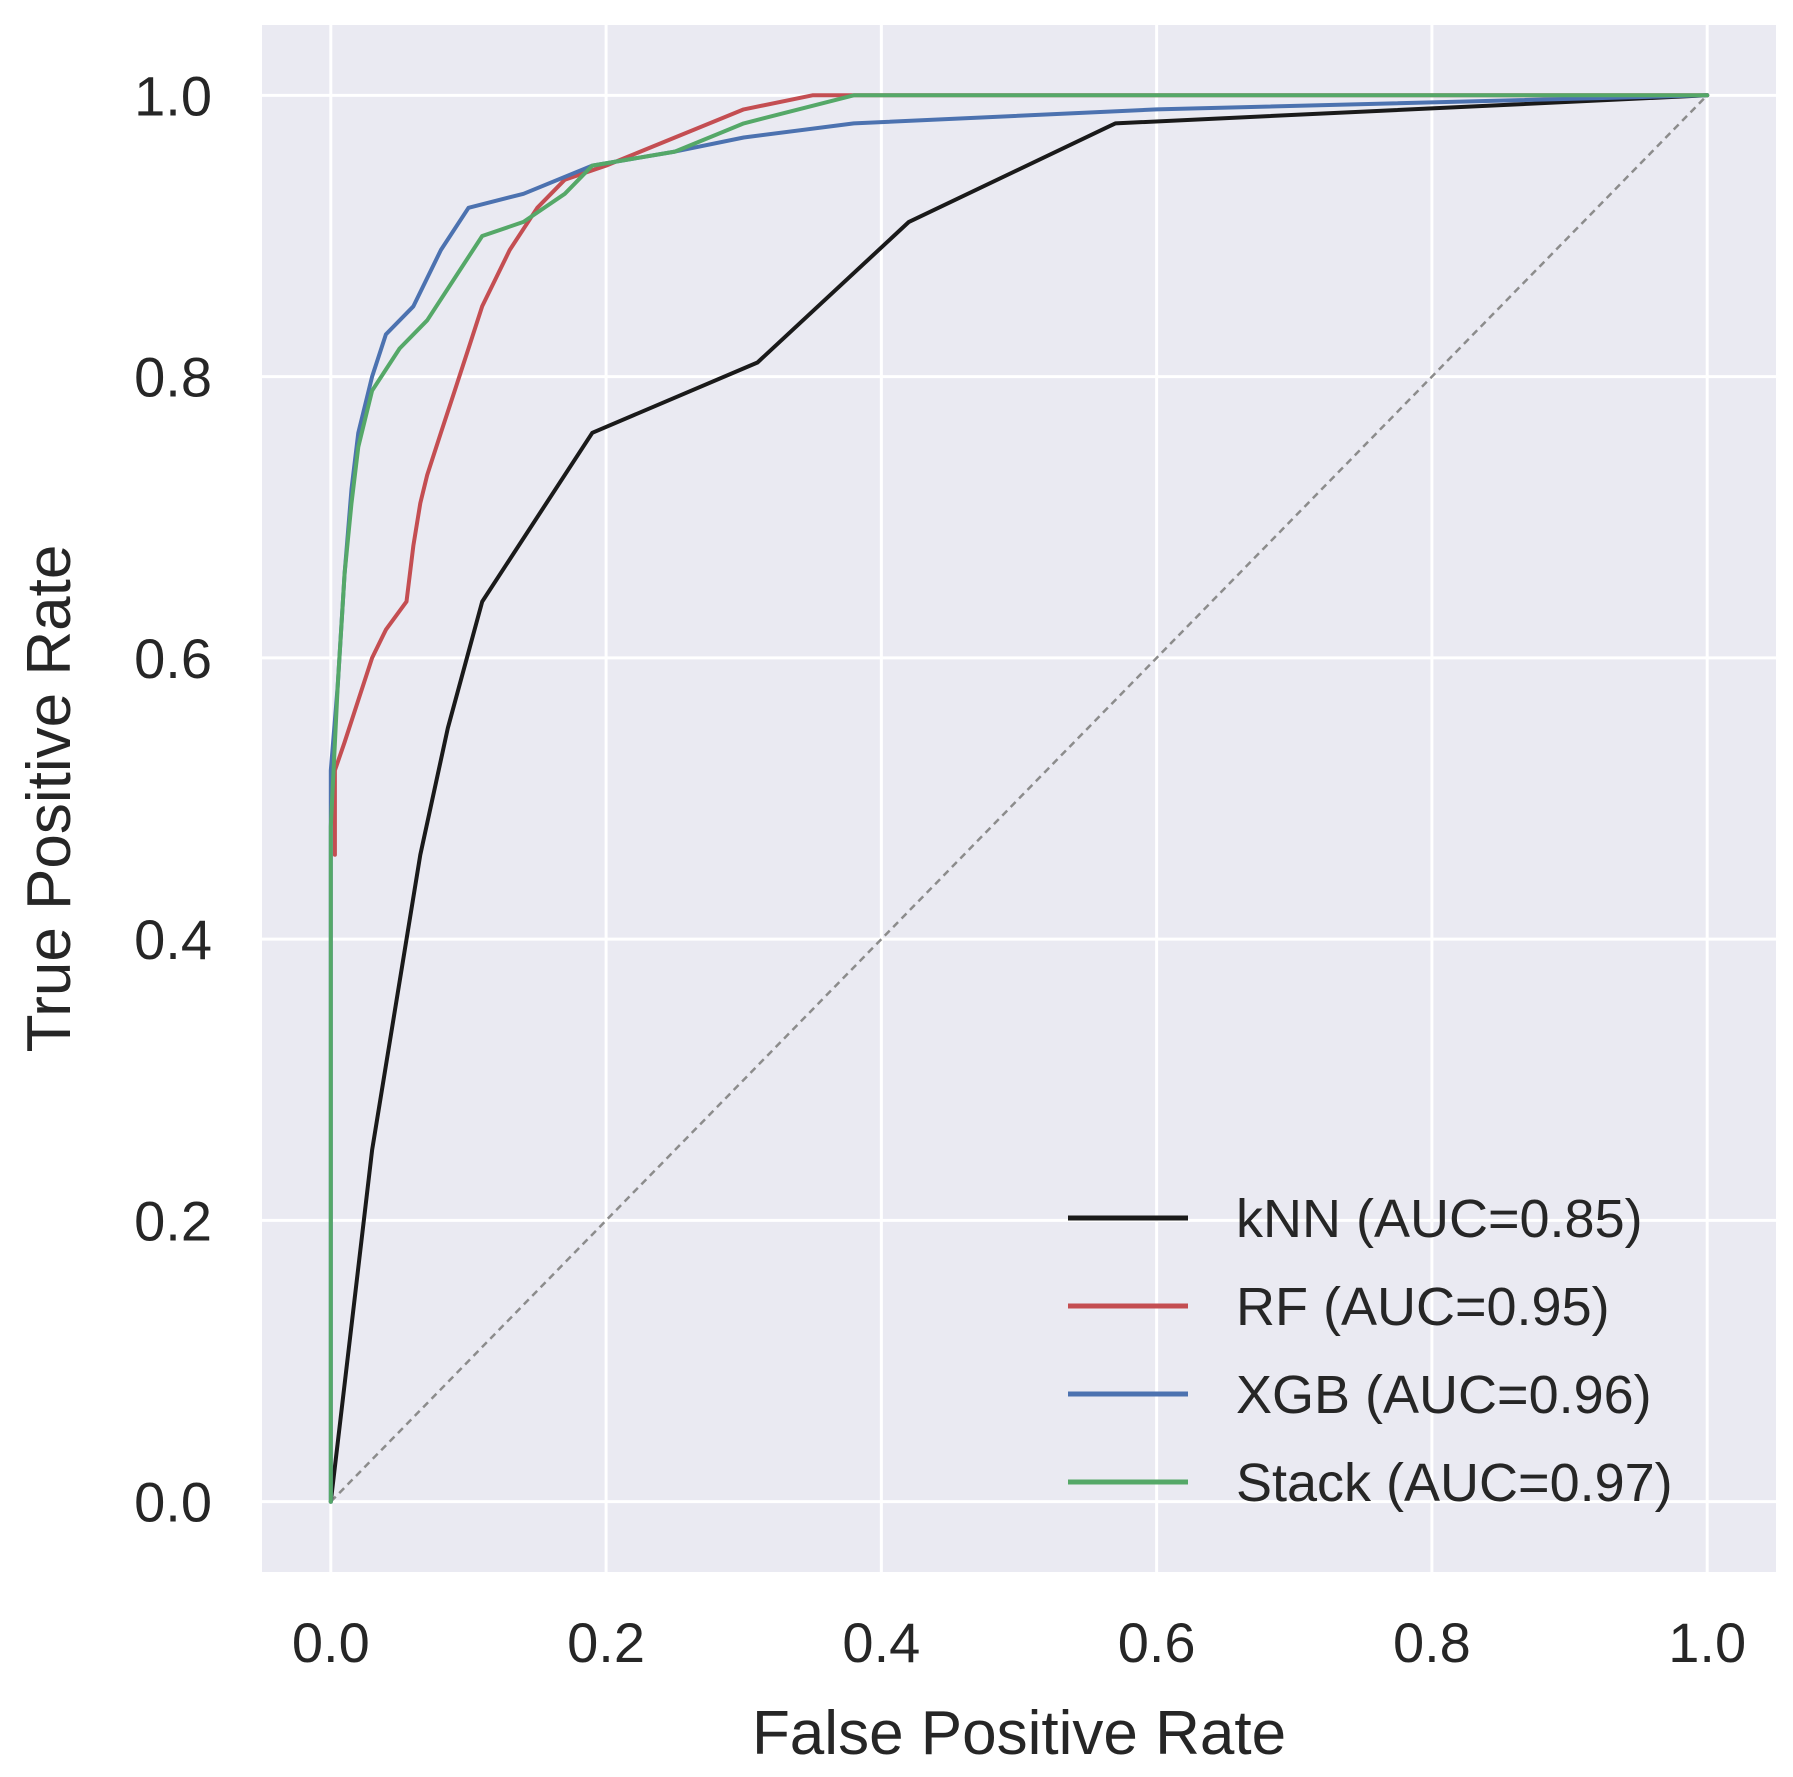 The height and width of the screenshot is (1777, 1793). I want to click on x-tick-label: 1.0, so click(1707, 1642).